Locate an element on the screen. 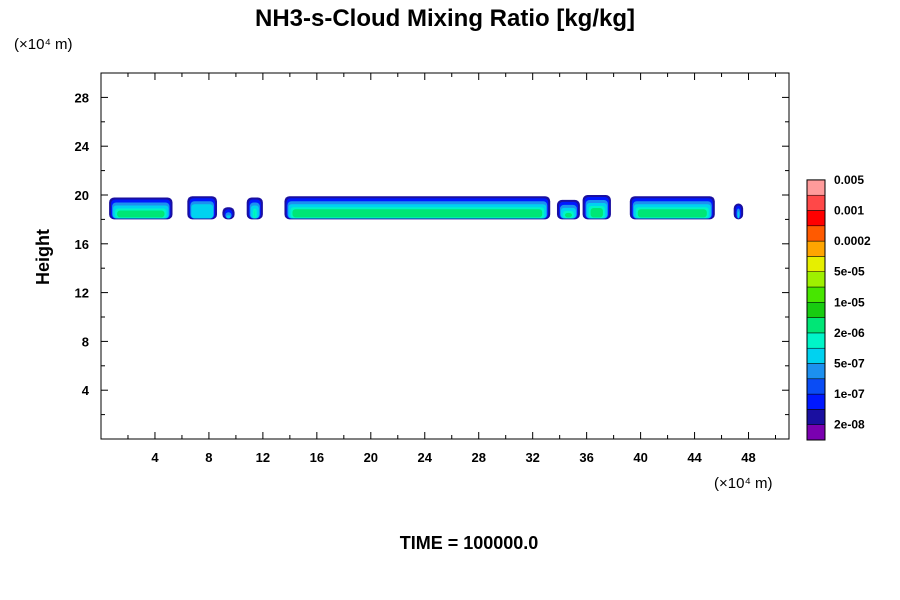 The height and width of the screenshot is (600, 900). x-tick-label: 36 is located at coordinates (586, 457).